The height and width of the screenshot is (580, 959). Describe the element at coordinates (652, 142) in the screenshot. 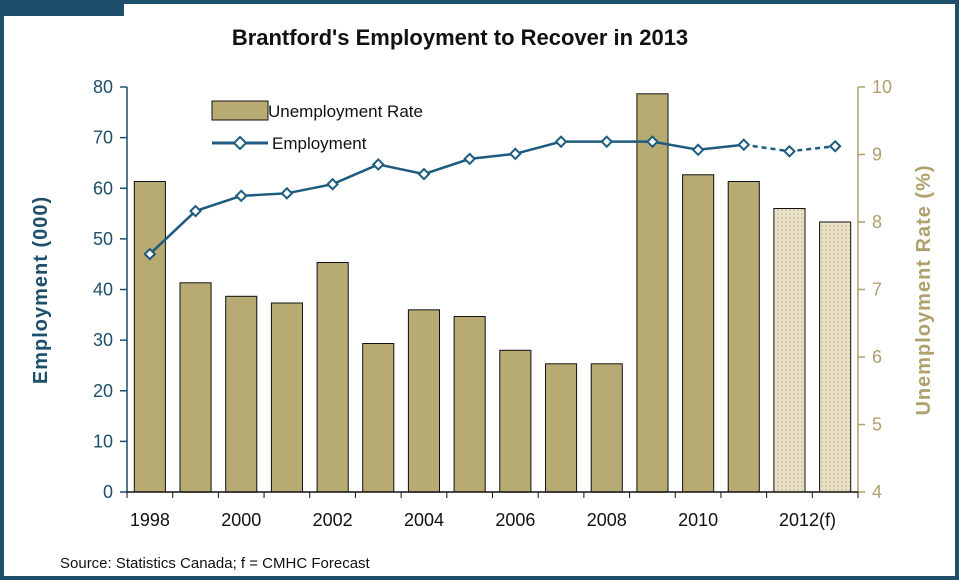

I see `employment-point-2009` at that location.